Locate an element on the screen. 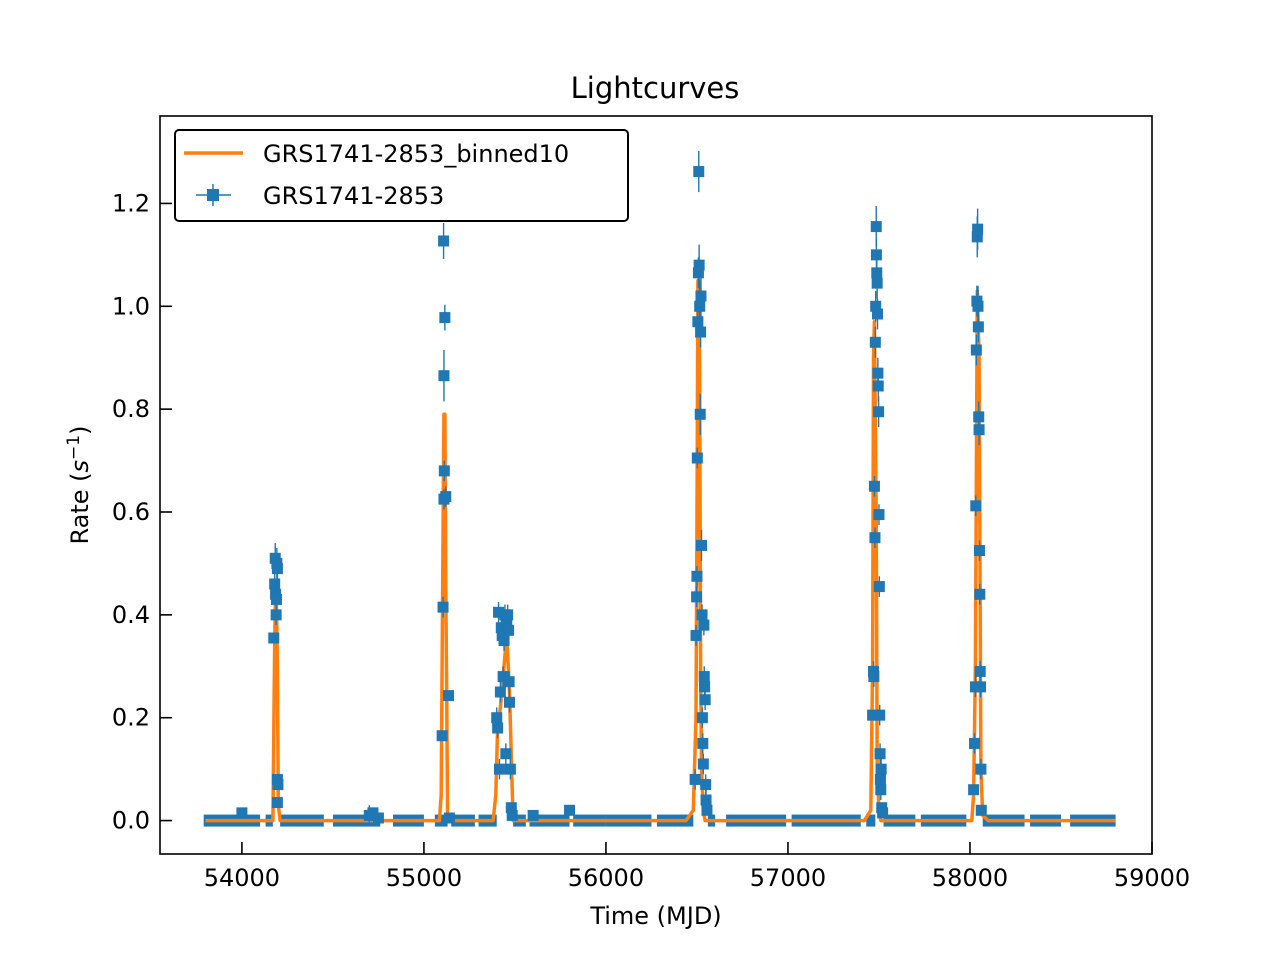 The height and width of the screenshot is (960, 1280). y-tick-label: 1.2 is located at coordinates (131, 203).